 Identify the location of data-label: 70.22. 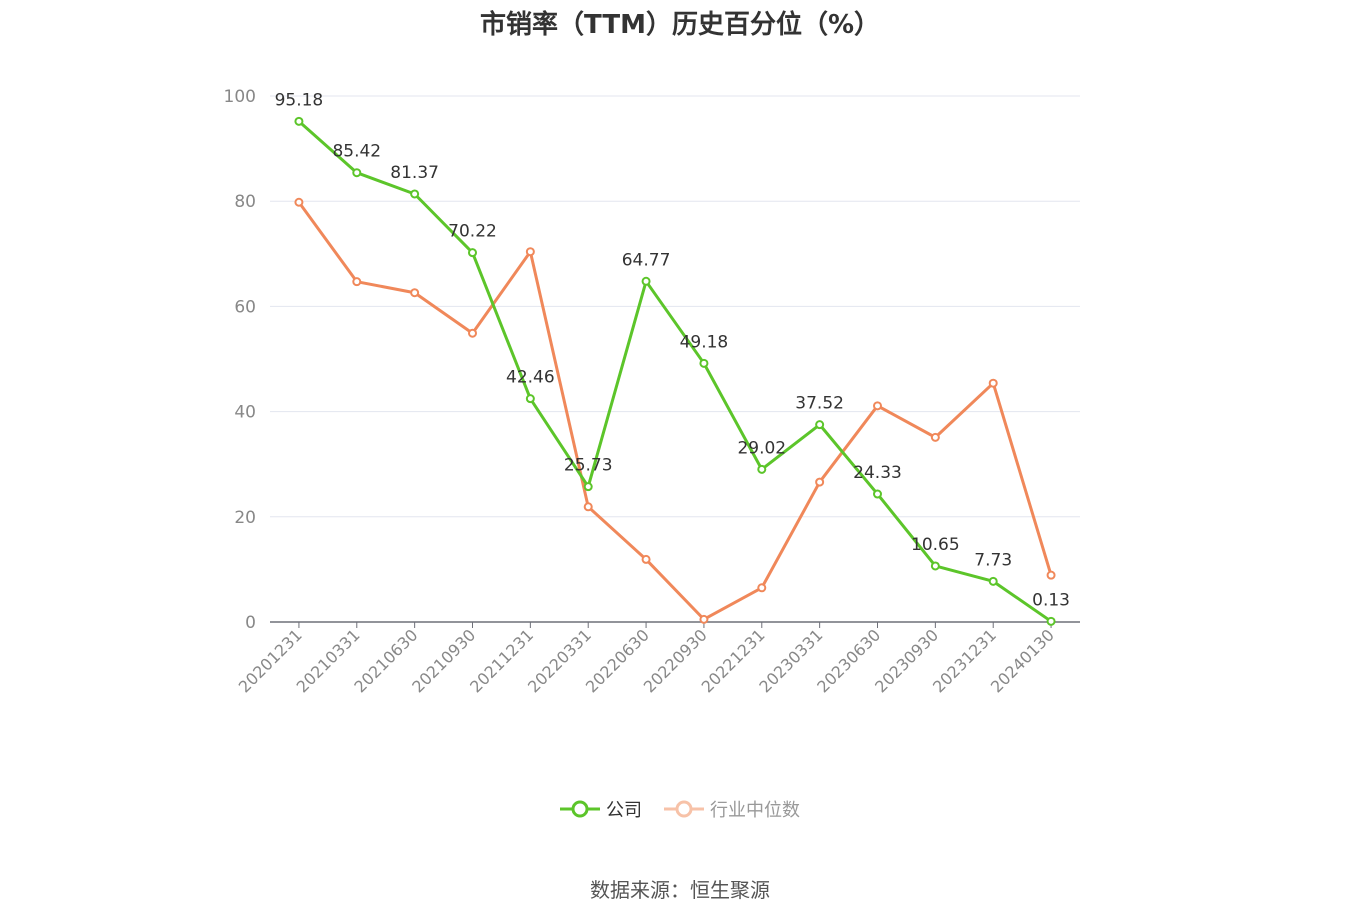
(472, 232).